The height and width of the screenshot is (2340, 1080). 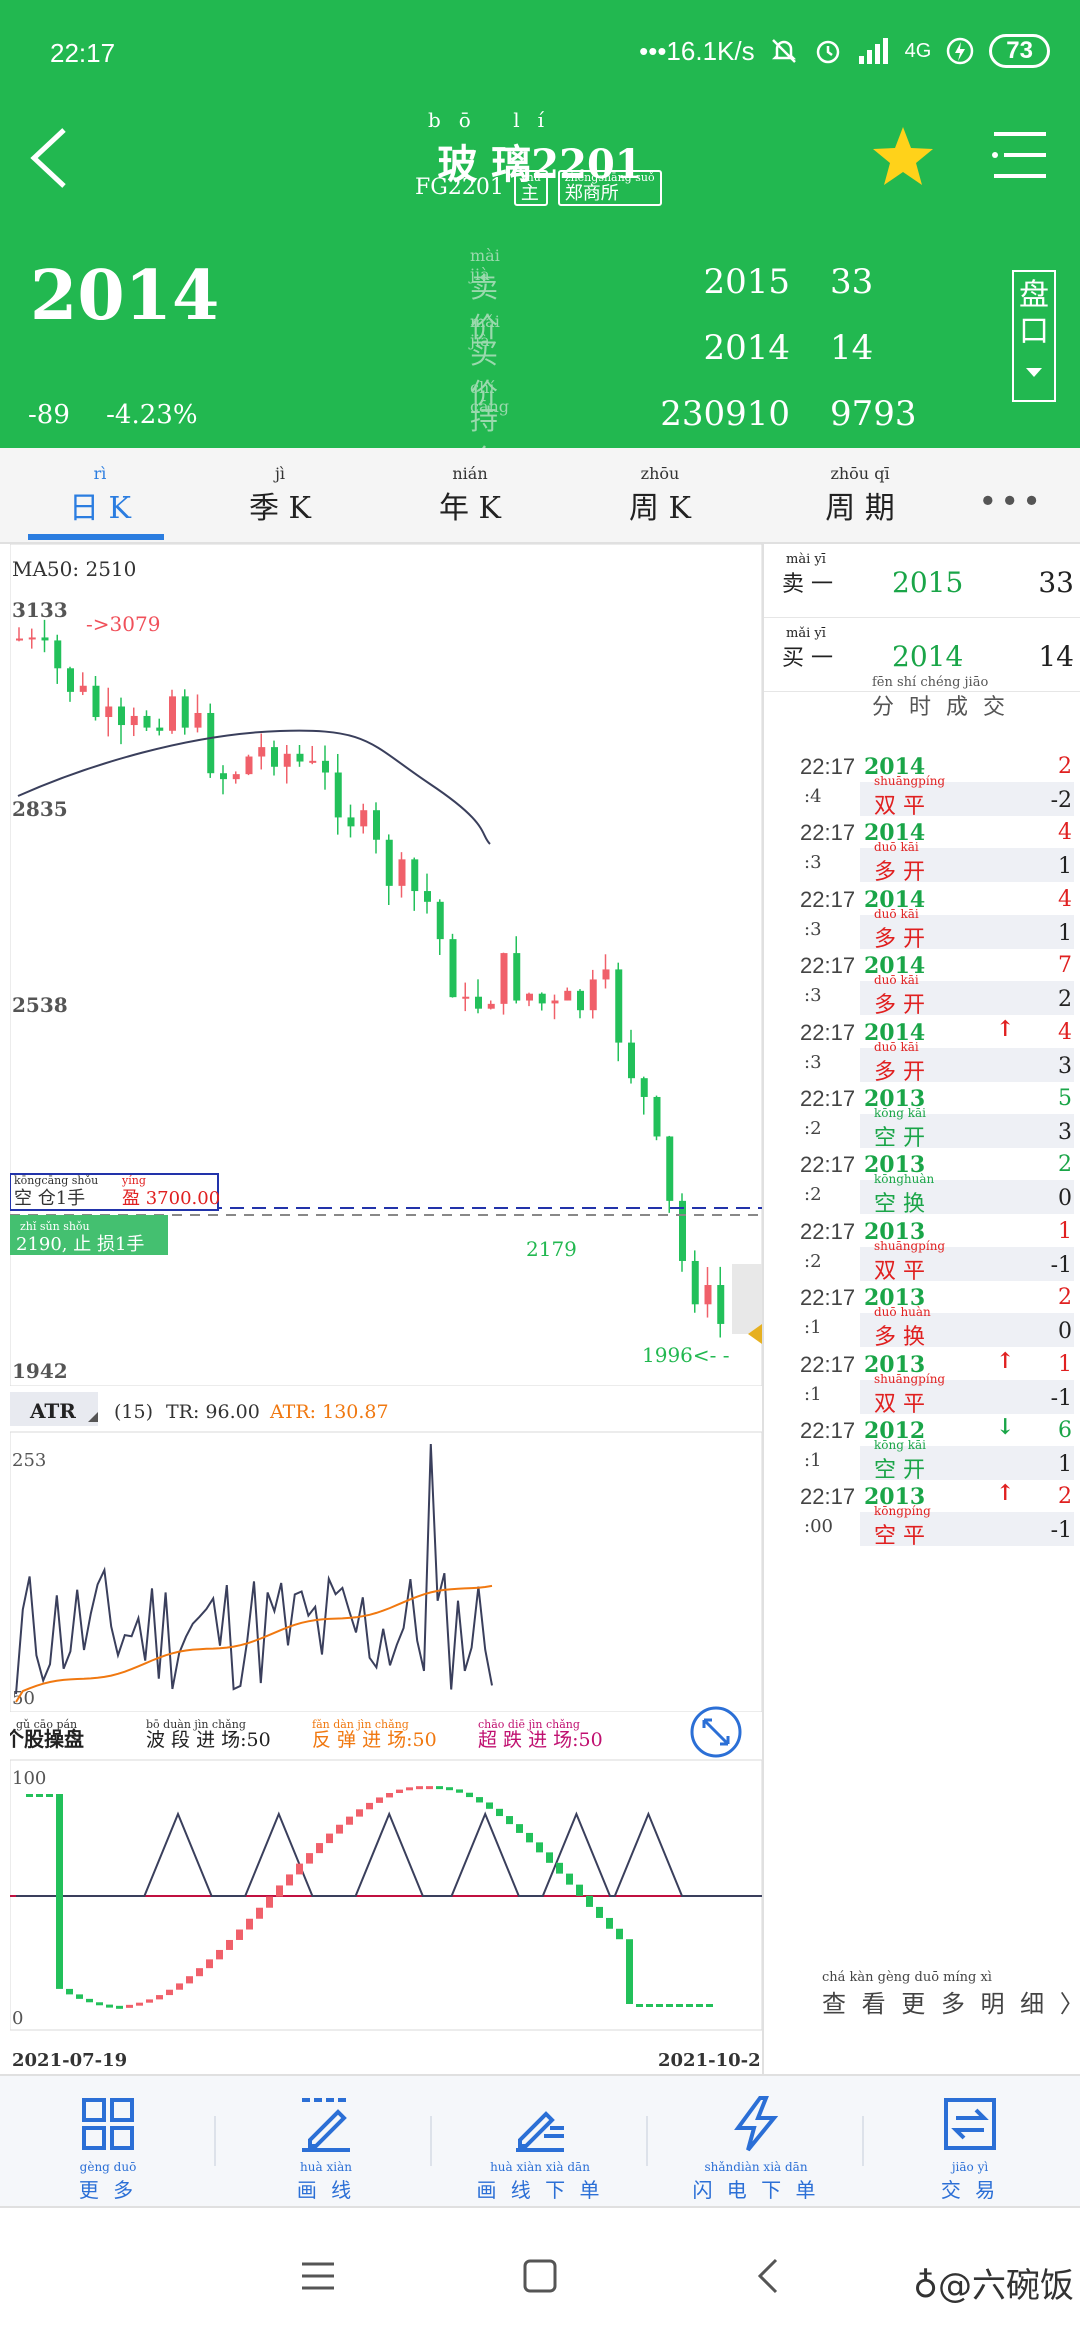 I want to click on ma50-line, so click(x=254, y=787).